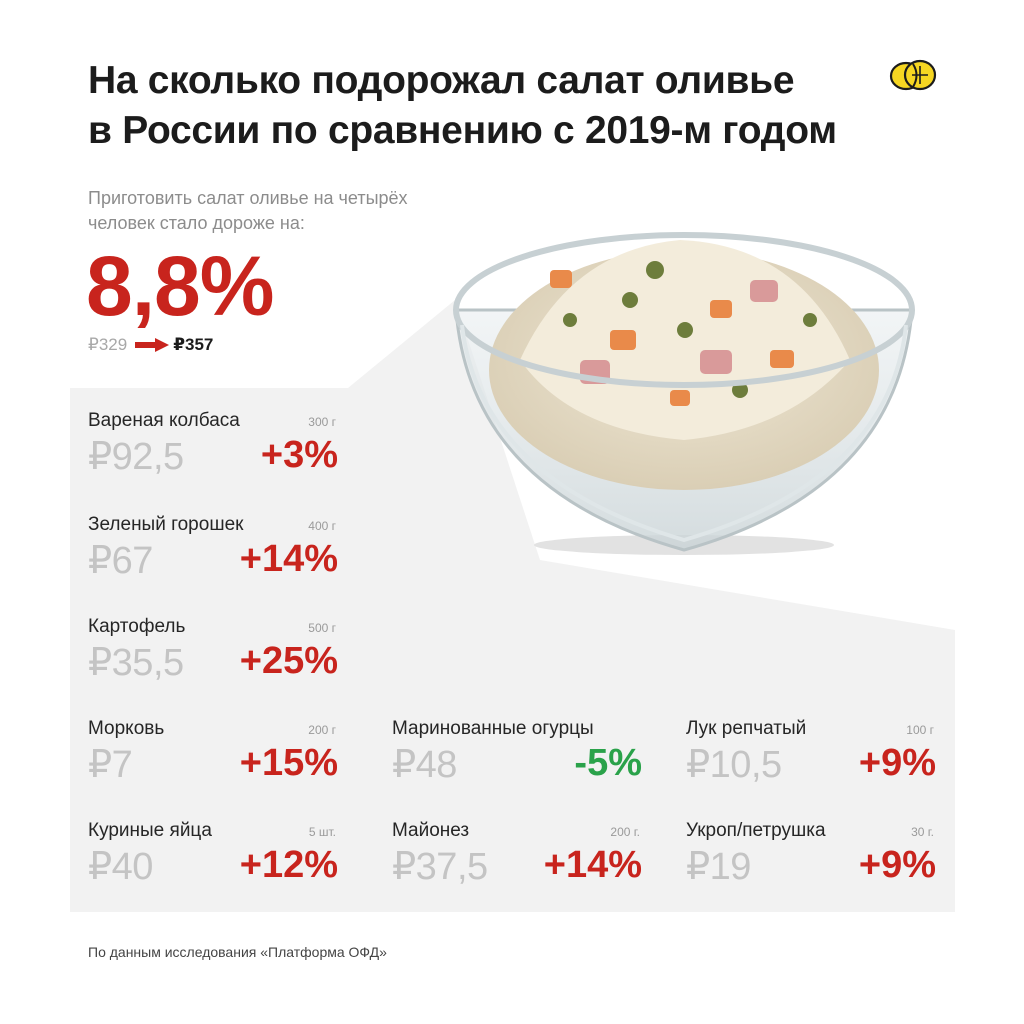 Image resolution: width=1024 pixels, height=1024 pixels. I want to click on title-line-1: На сколько подорожал салат оливье, so click(441, 80).